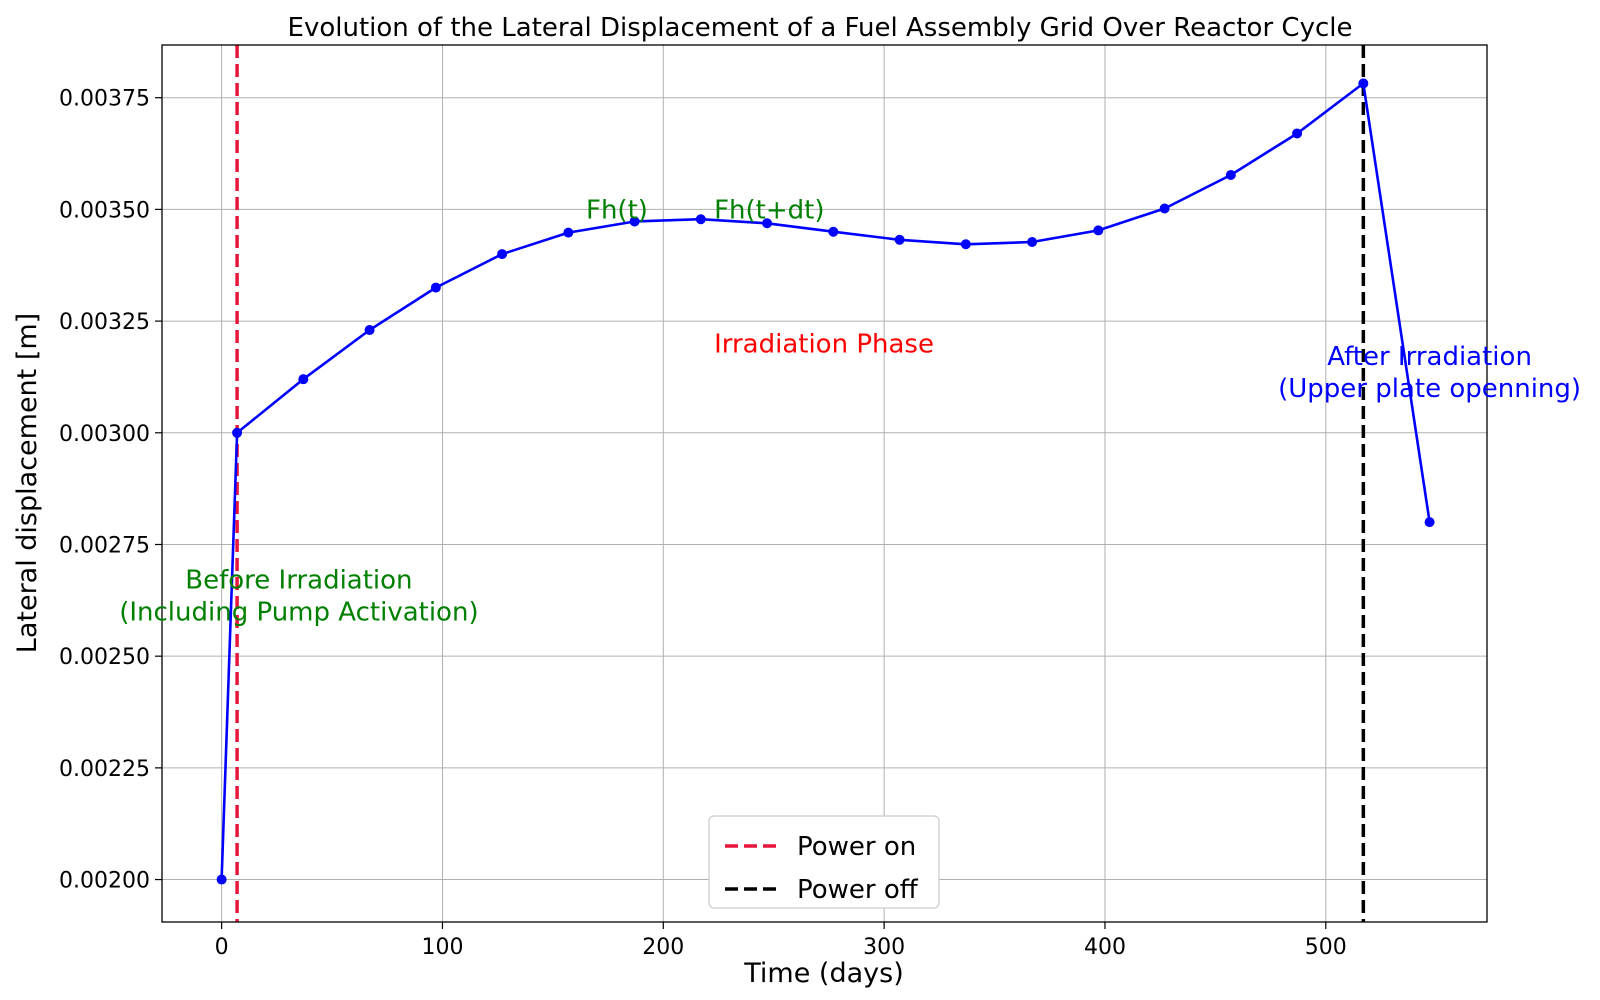 The width and height of the screenshot is (1600, 1000). I want to click on legend-label: Power on, so click(856, 847).